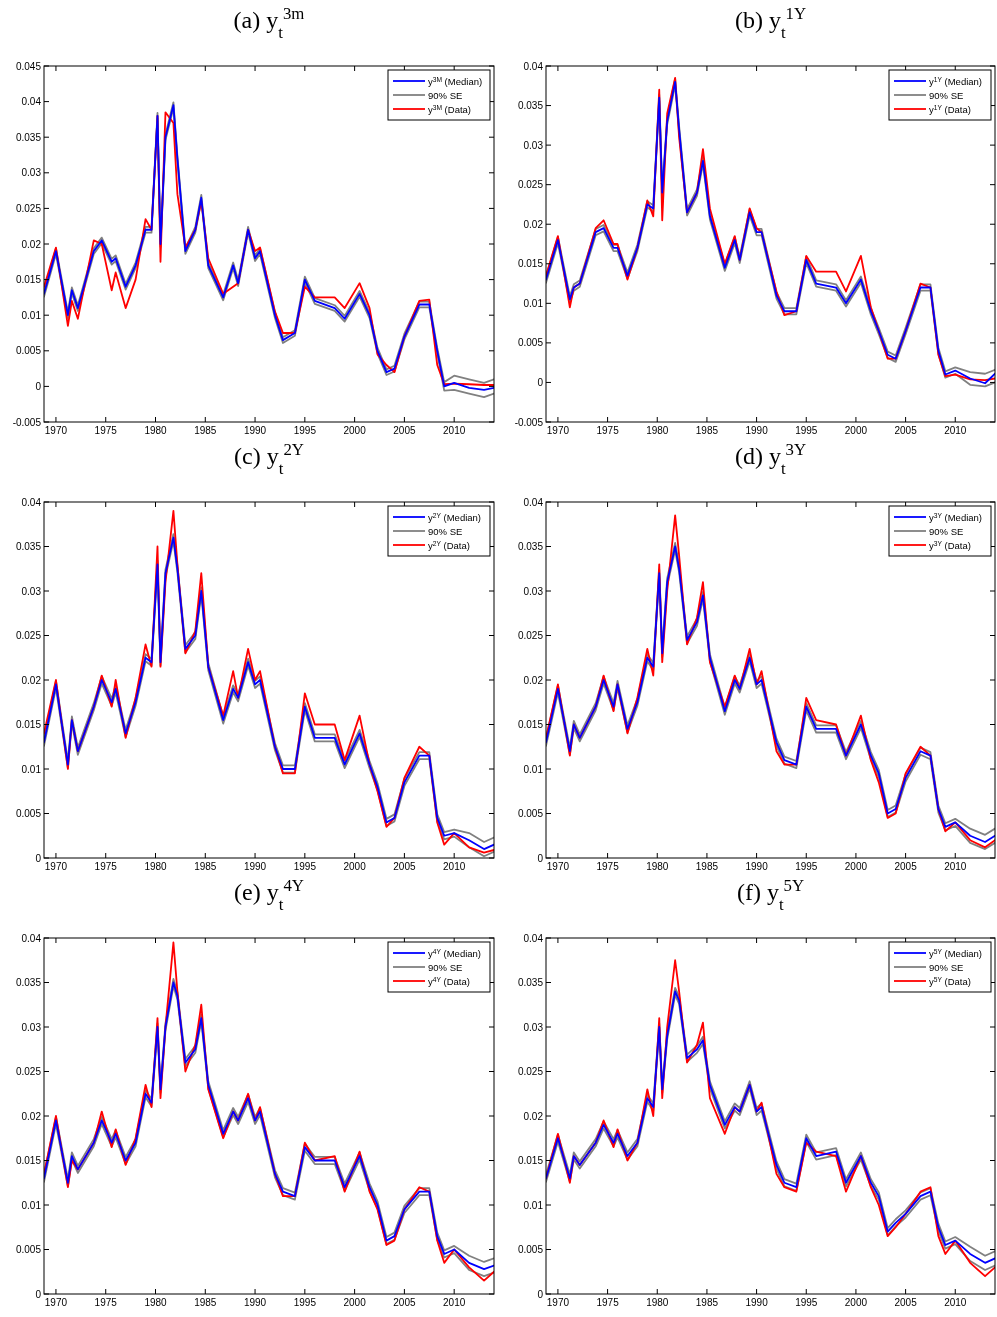  Describe the element at coordinates (955, 953) in the screenshot. I see `legend-label: y$^{5Y}$ (Median)` at that location.